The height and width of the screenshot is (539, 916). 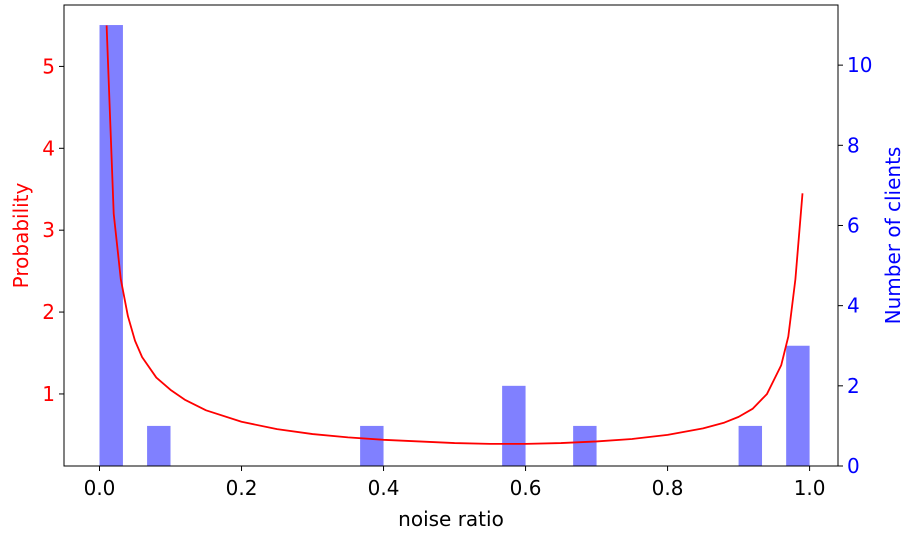 I want to click on x-tick-label: 0.0, so click(x=100, y=488).